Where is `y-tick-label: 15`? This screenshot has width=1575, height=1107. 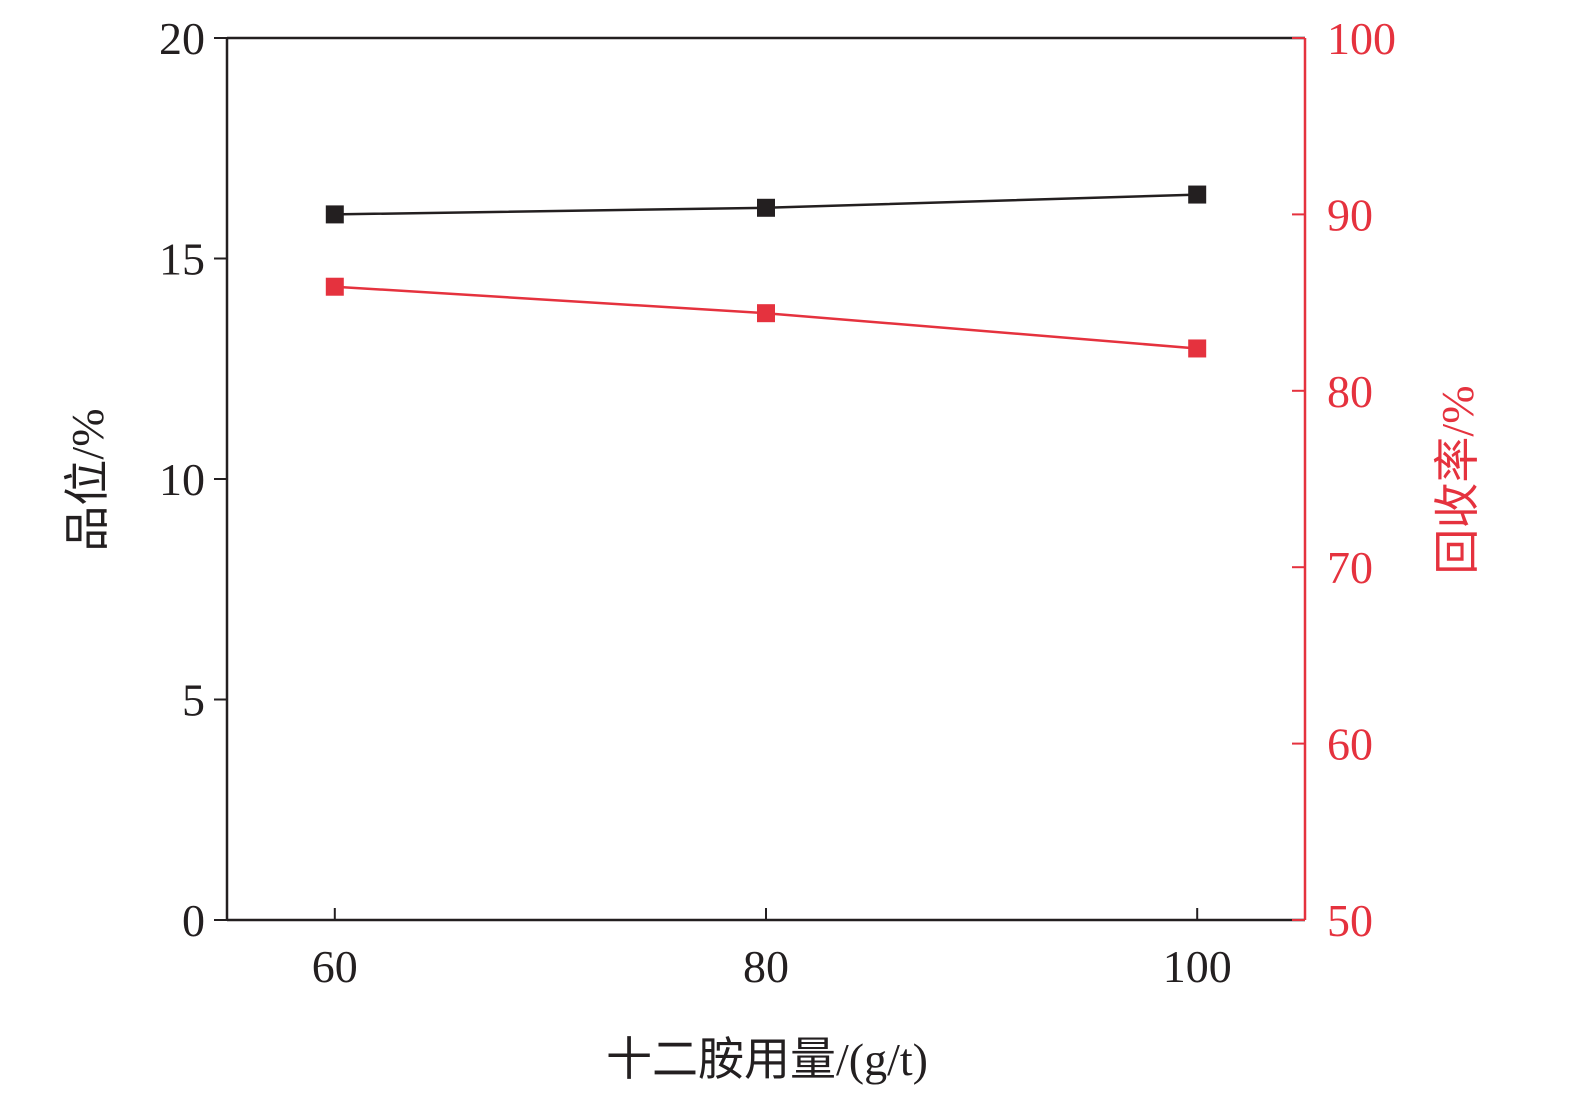
y-tick-label: 15 is located at coordinates (182, 259).